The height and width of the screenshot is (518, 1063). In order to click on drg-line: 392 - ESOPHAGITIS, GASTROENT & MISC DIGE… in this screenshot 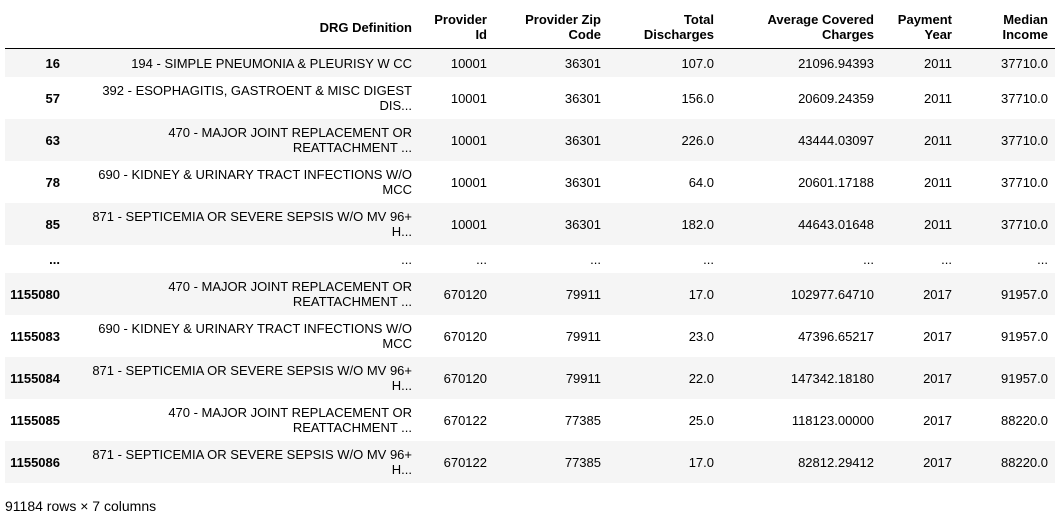, I will do `click(257, 90)`.